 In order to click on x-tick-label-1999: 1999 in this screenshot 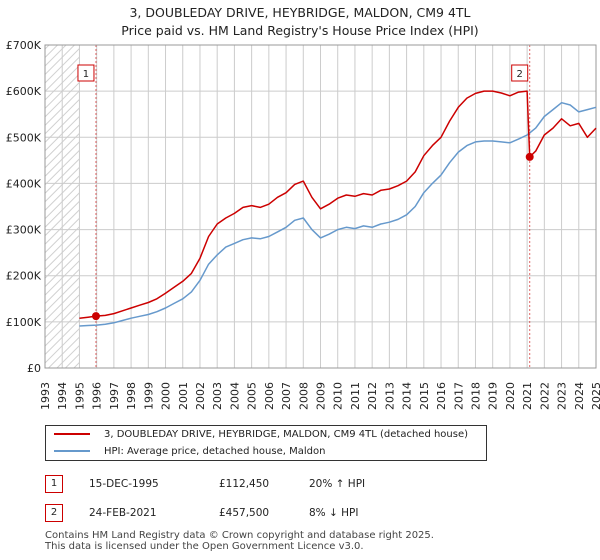, I will do `click(148, 396)`.